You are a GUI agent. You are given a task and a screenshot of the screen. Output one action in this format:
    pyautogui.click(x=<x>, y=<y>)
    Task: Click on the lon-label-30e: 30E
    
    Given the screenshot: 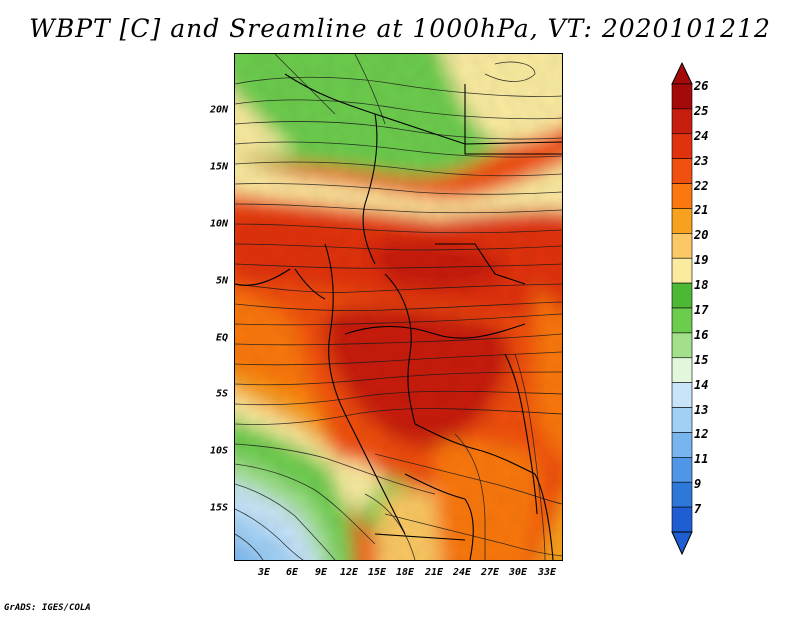 What is the action you would take?
    pyautogui.click(x=518, y=572)
    